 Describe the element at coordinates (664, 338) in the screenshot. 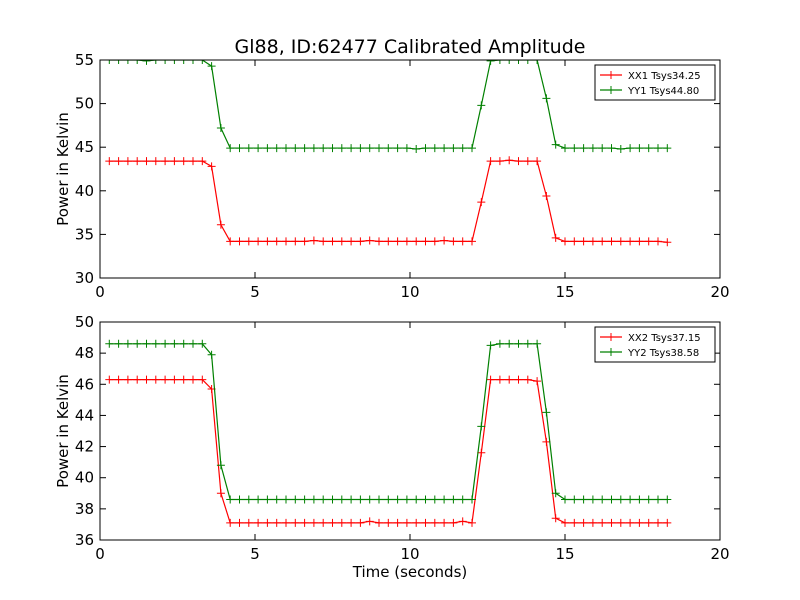

I see `legend-label-1: XX2 Tsys37.15` at that location.